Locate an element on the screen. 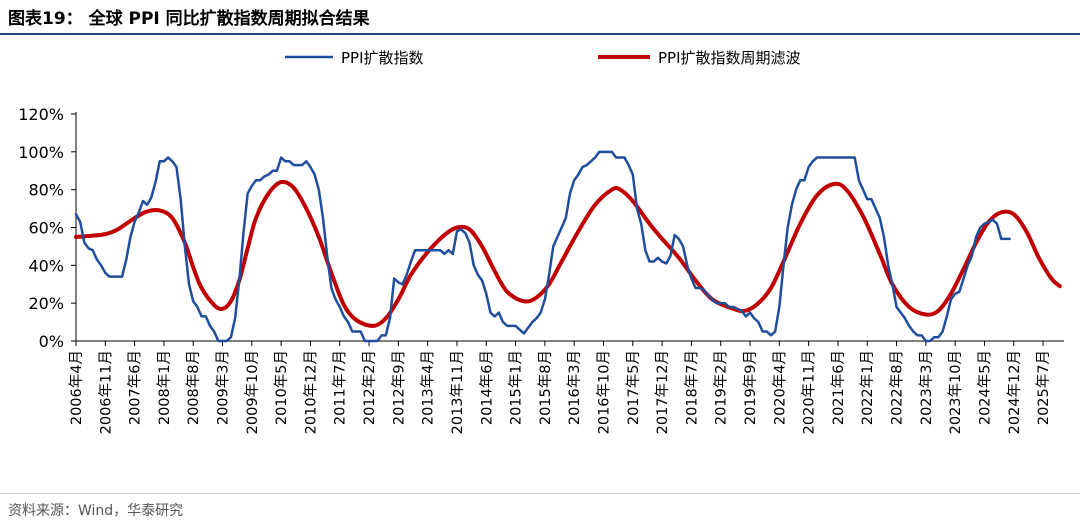 This screenshot has width=1080, height=529. x-tick-label: 2021年6月 is located at coordinates (838, 387).